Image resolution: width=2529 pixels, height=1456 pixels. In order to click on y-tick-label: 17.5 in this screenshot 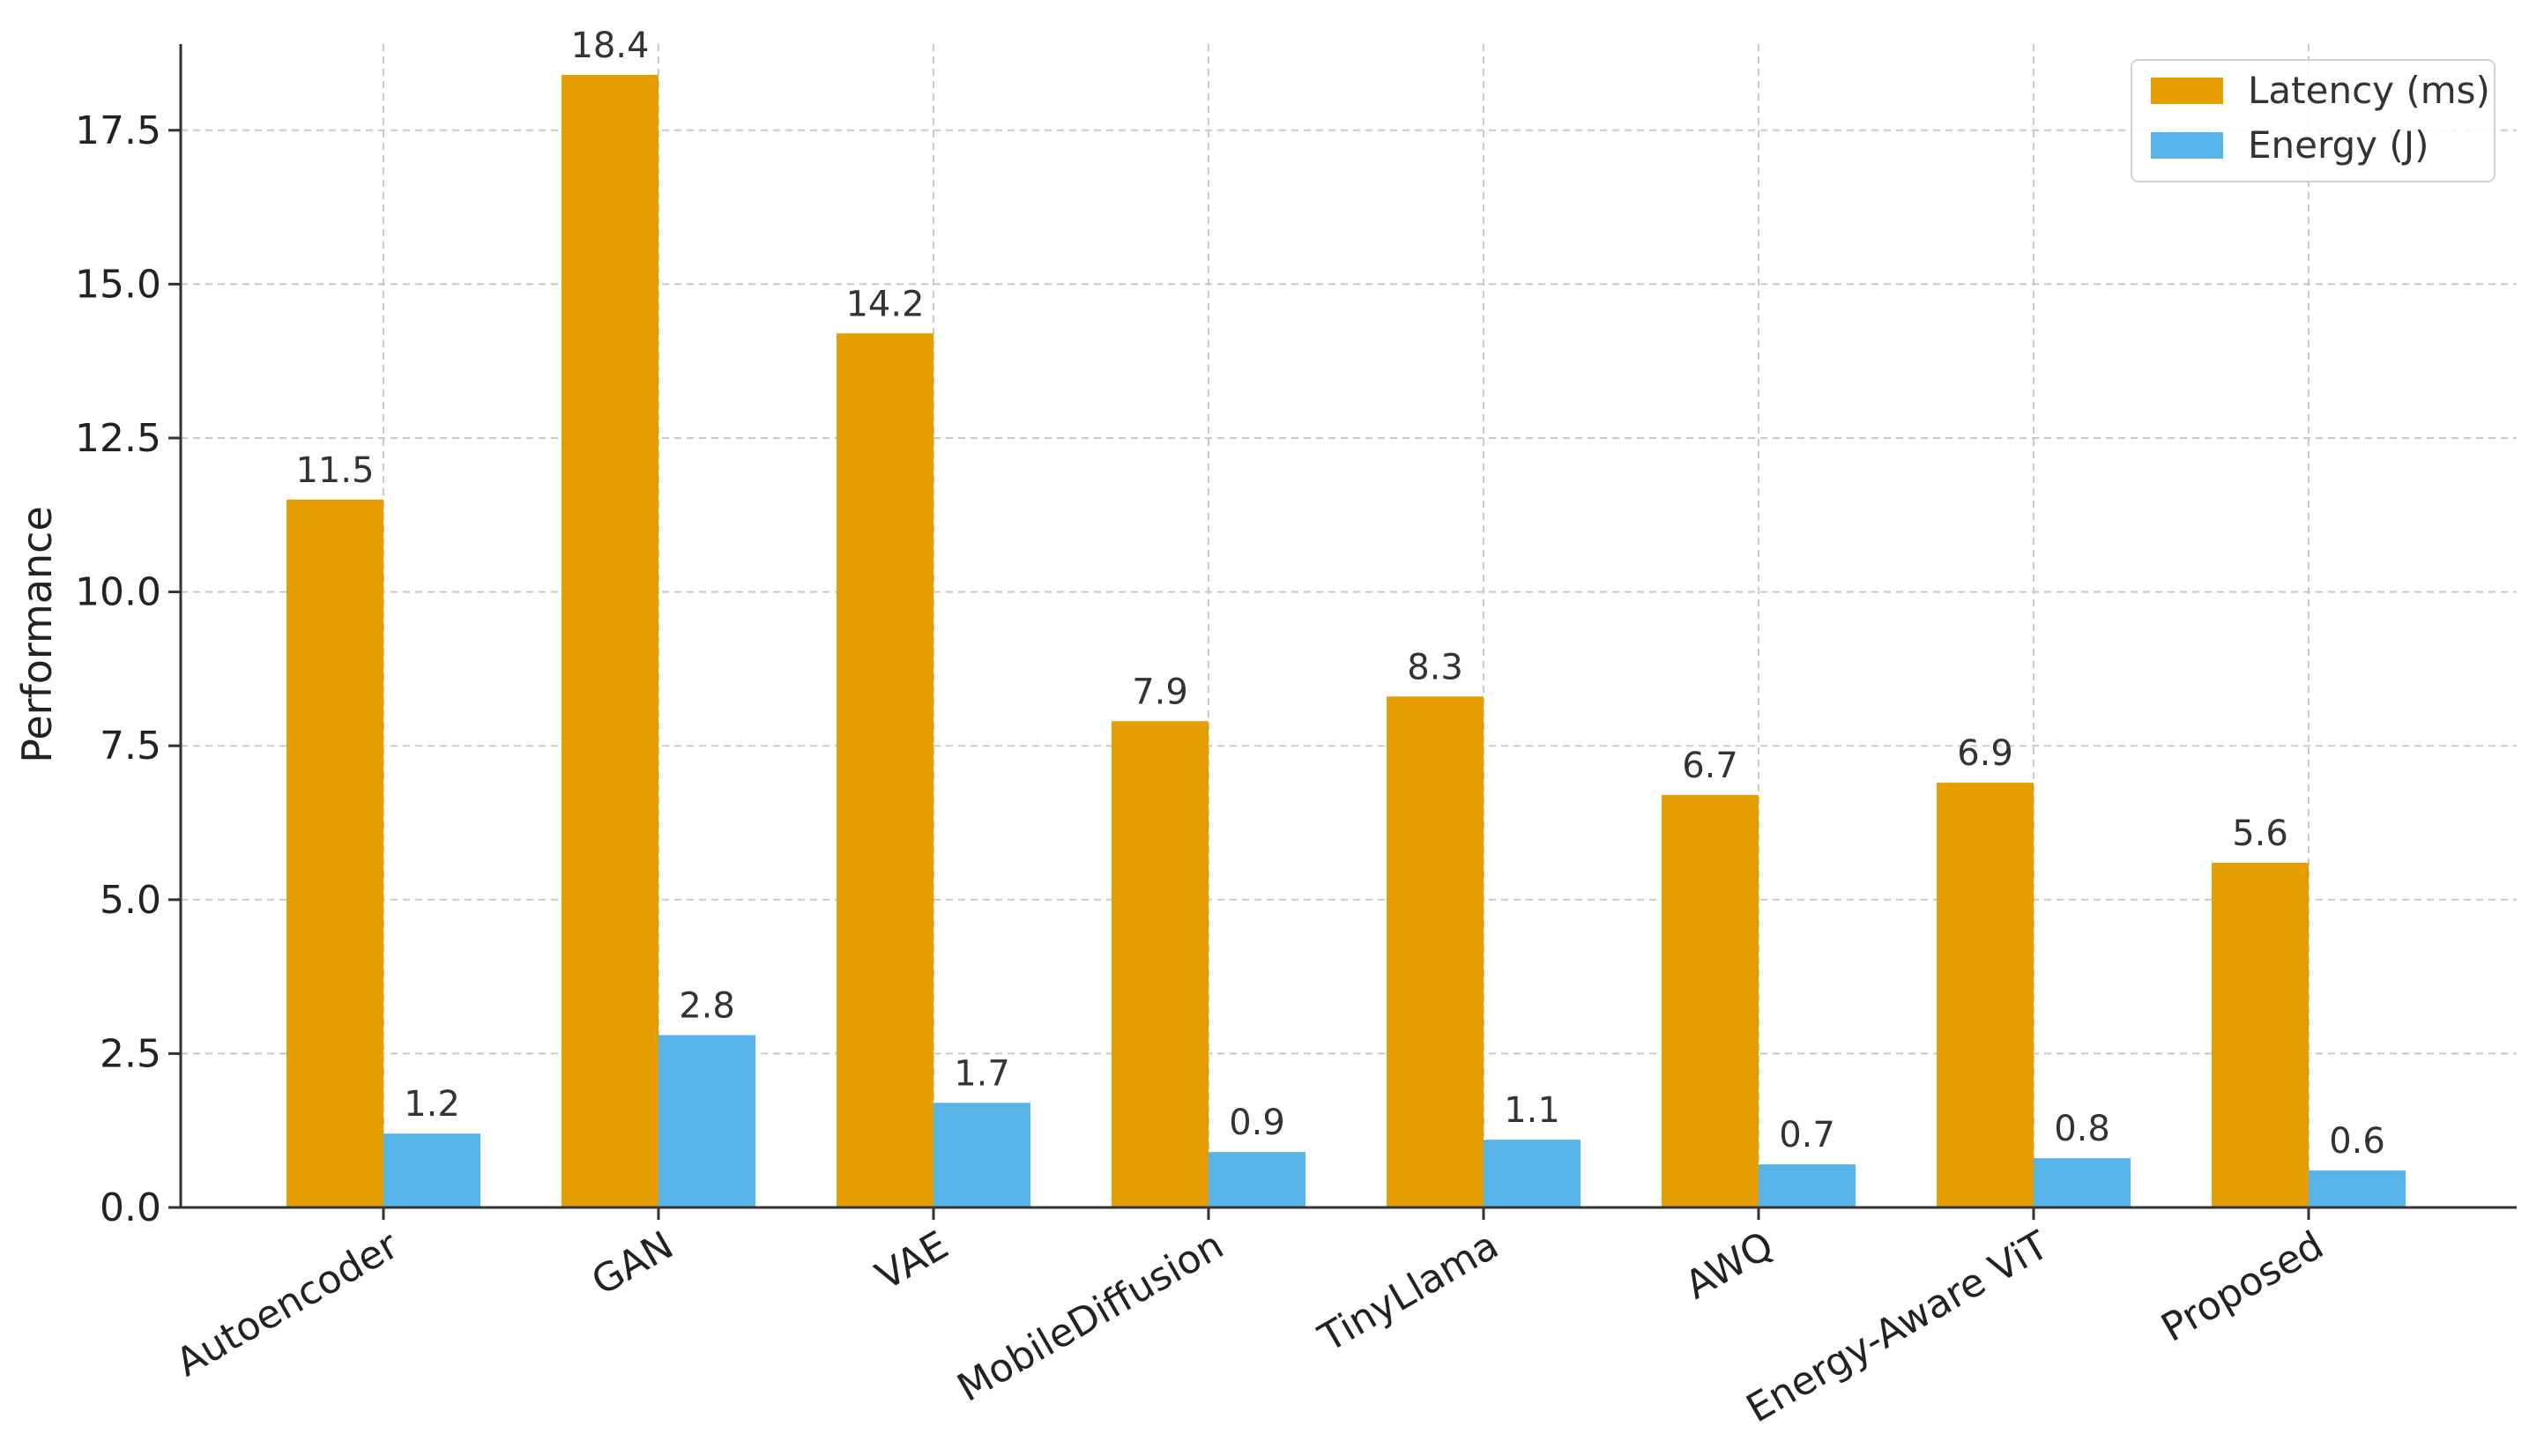, I will do `click(118, 130)`.